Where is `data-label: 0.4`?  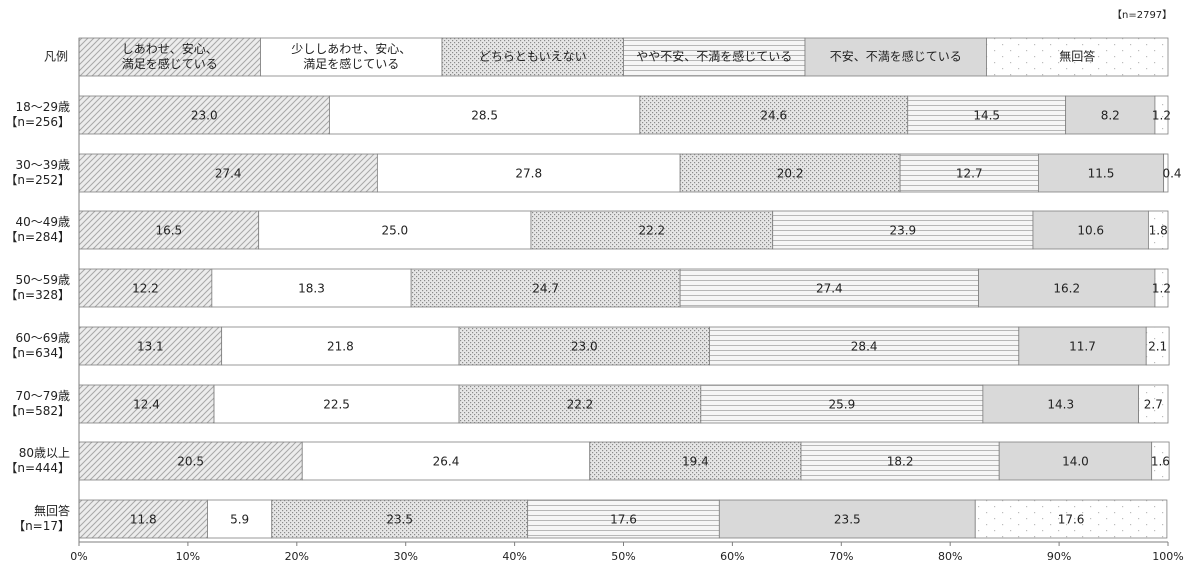
data-label: 0.4 is located at coordinates (1171, 174).